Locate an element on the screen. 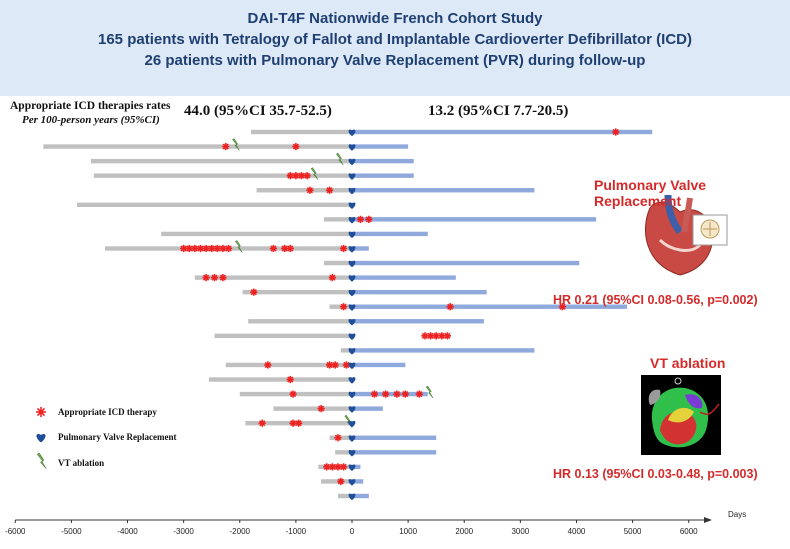  x-tick-label: 5000 is located at coordinates (633, 531).